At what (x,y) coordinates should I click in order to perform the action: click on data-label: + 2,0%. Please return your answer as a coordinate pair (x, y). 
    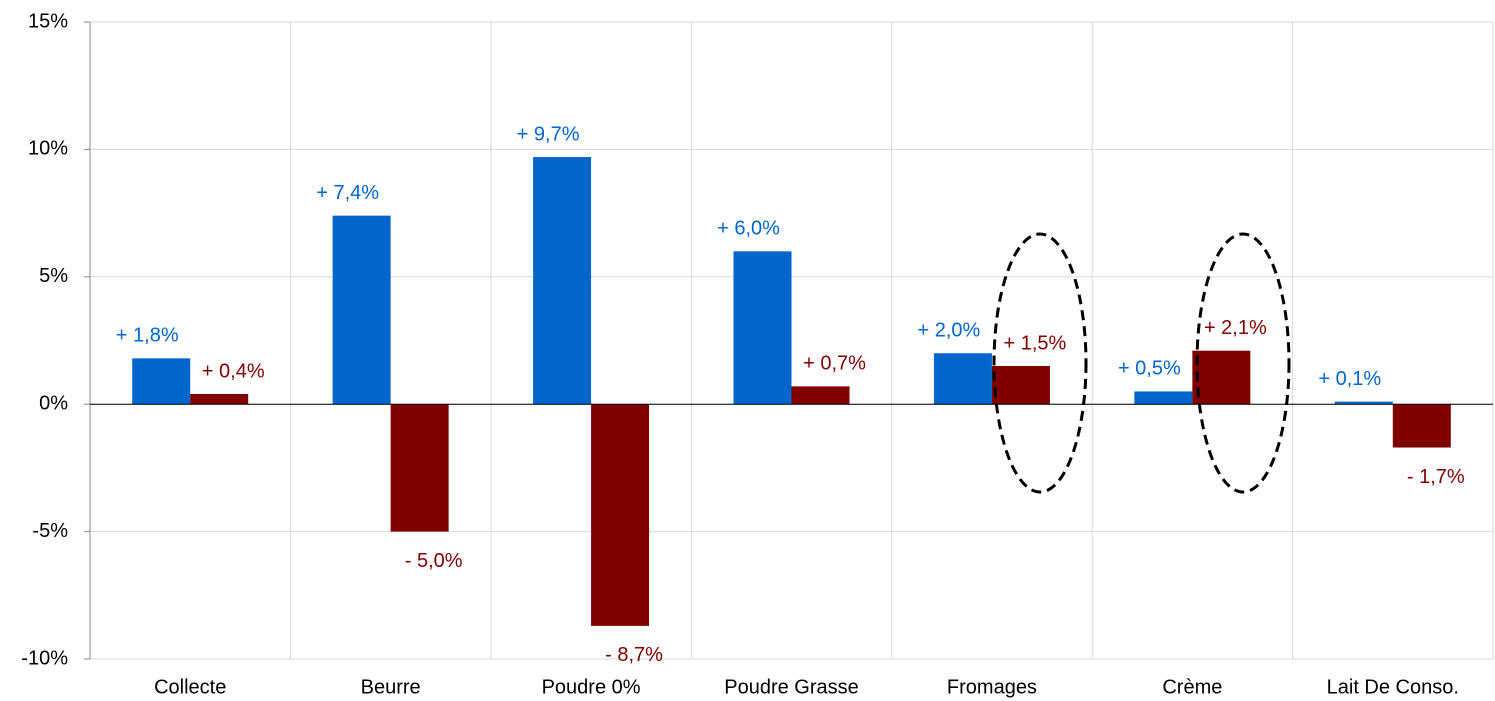
    Looking at the image, I should click on (949, 331).